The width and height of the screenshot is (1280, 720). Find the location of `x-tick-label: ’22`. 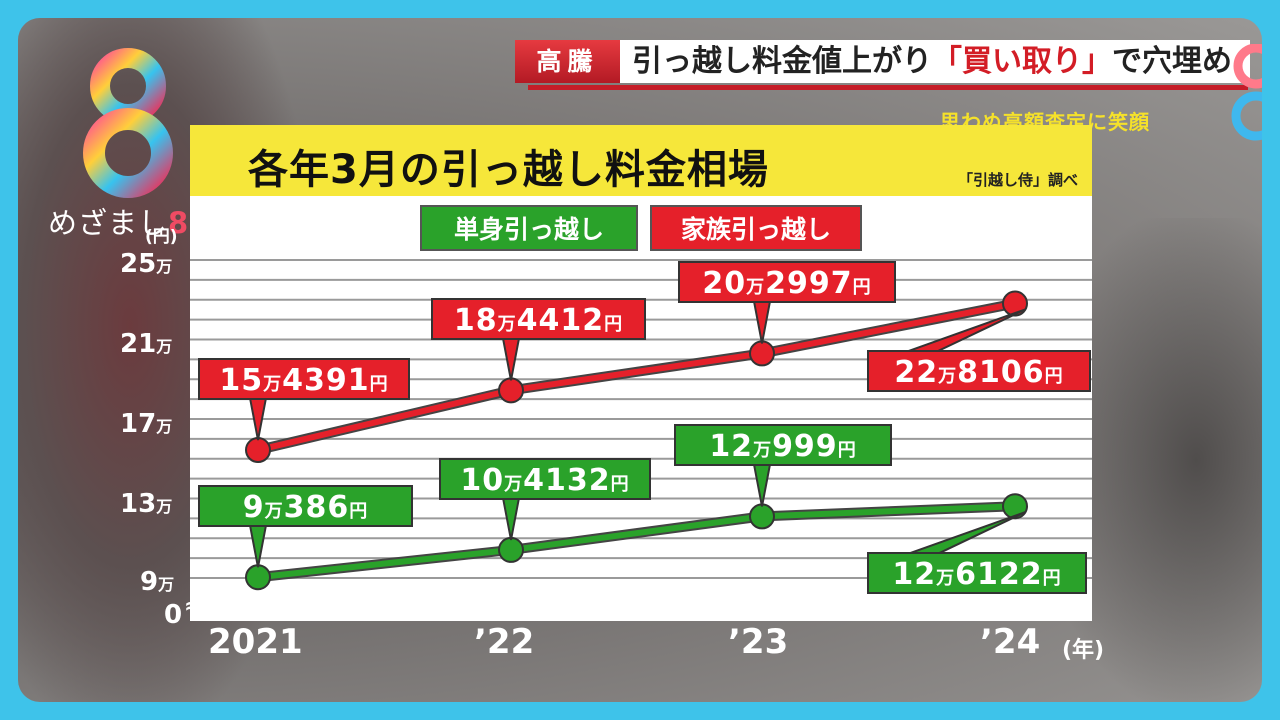

x-tick-label: ’22 is located at coordinates (504, 642).